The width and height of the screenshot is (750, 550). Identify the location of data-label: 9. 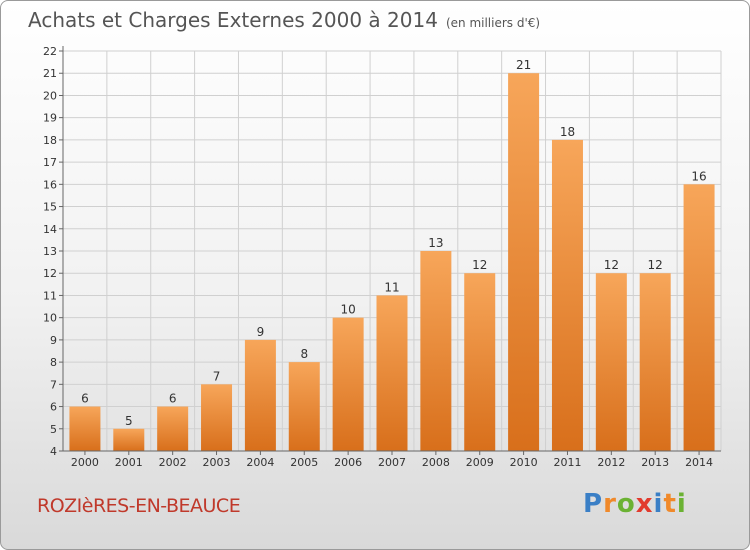
(261, 332).